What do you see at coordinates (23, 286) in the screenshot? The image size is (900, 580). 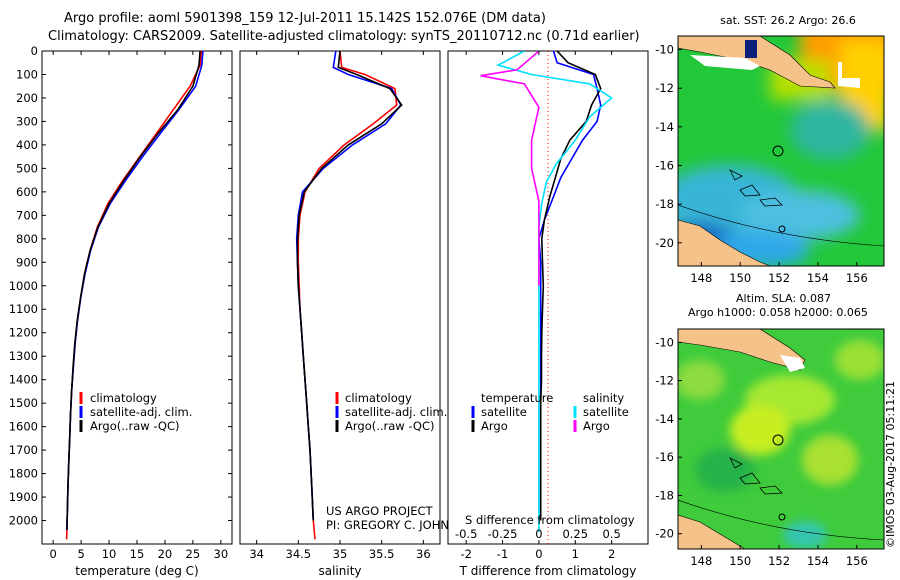 I see `depth-tick-label: 1000` at bounding box center [23, 286].